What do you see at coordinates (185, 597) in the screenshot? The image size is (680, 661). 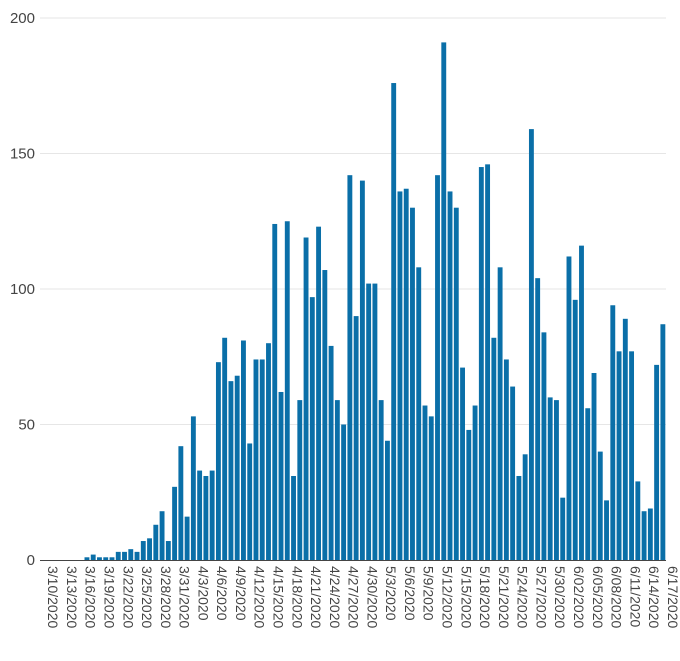 I see `x-tick-label: 3/31/2020` at bounding box center [185, 597].